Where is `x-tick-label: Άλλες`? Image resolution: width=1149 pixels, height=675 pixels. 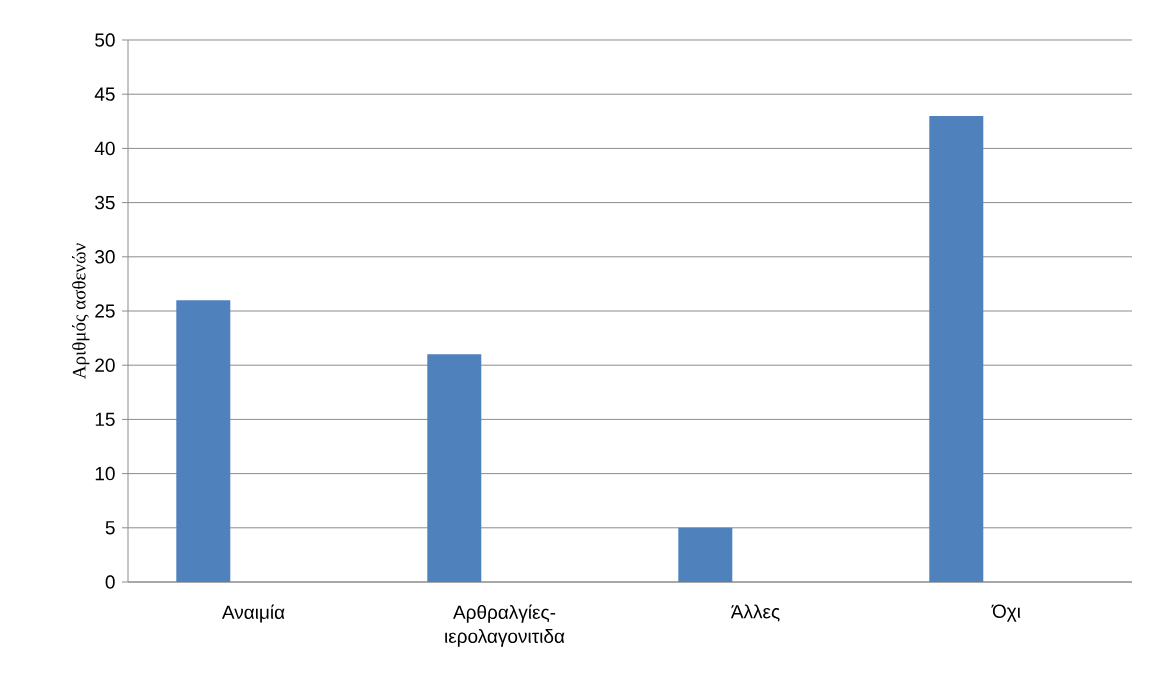
x-tick-label: Άλλες is located at coordinates (755, 613).